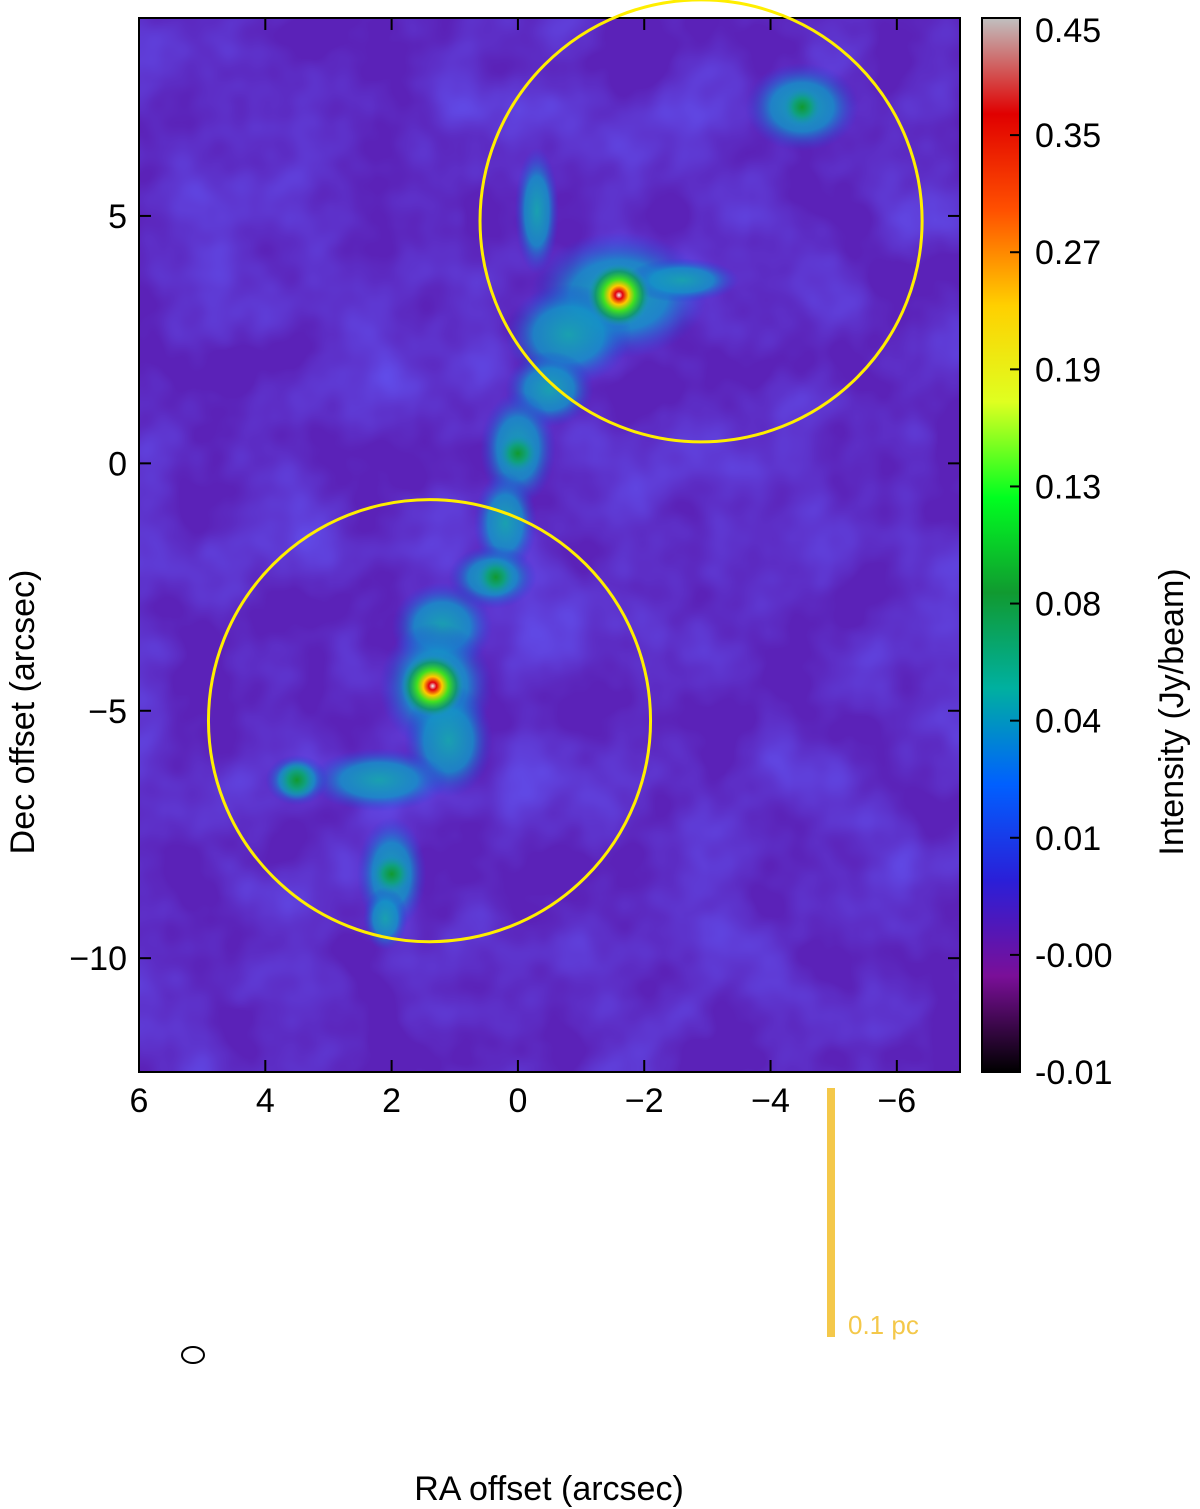 The width and height of the screenshot is (1200, 1509). I want to click on scale-bar-line, so click(831, 1212).